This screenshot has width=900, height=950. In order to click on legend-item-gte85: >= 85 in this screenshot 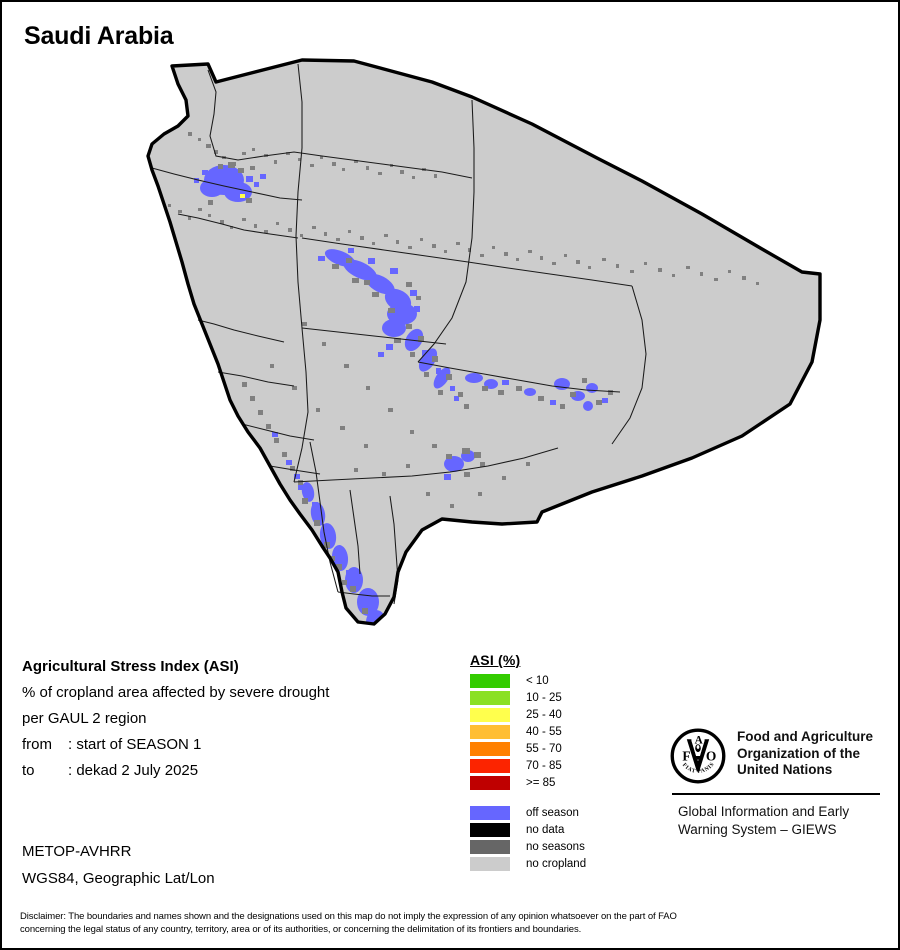, I will do `click(560, 782)`.